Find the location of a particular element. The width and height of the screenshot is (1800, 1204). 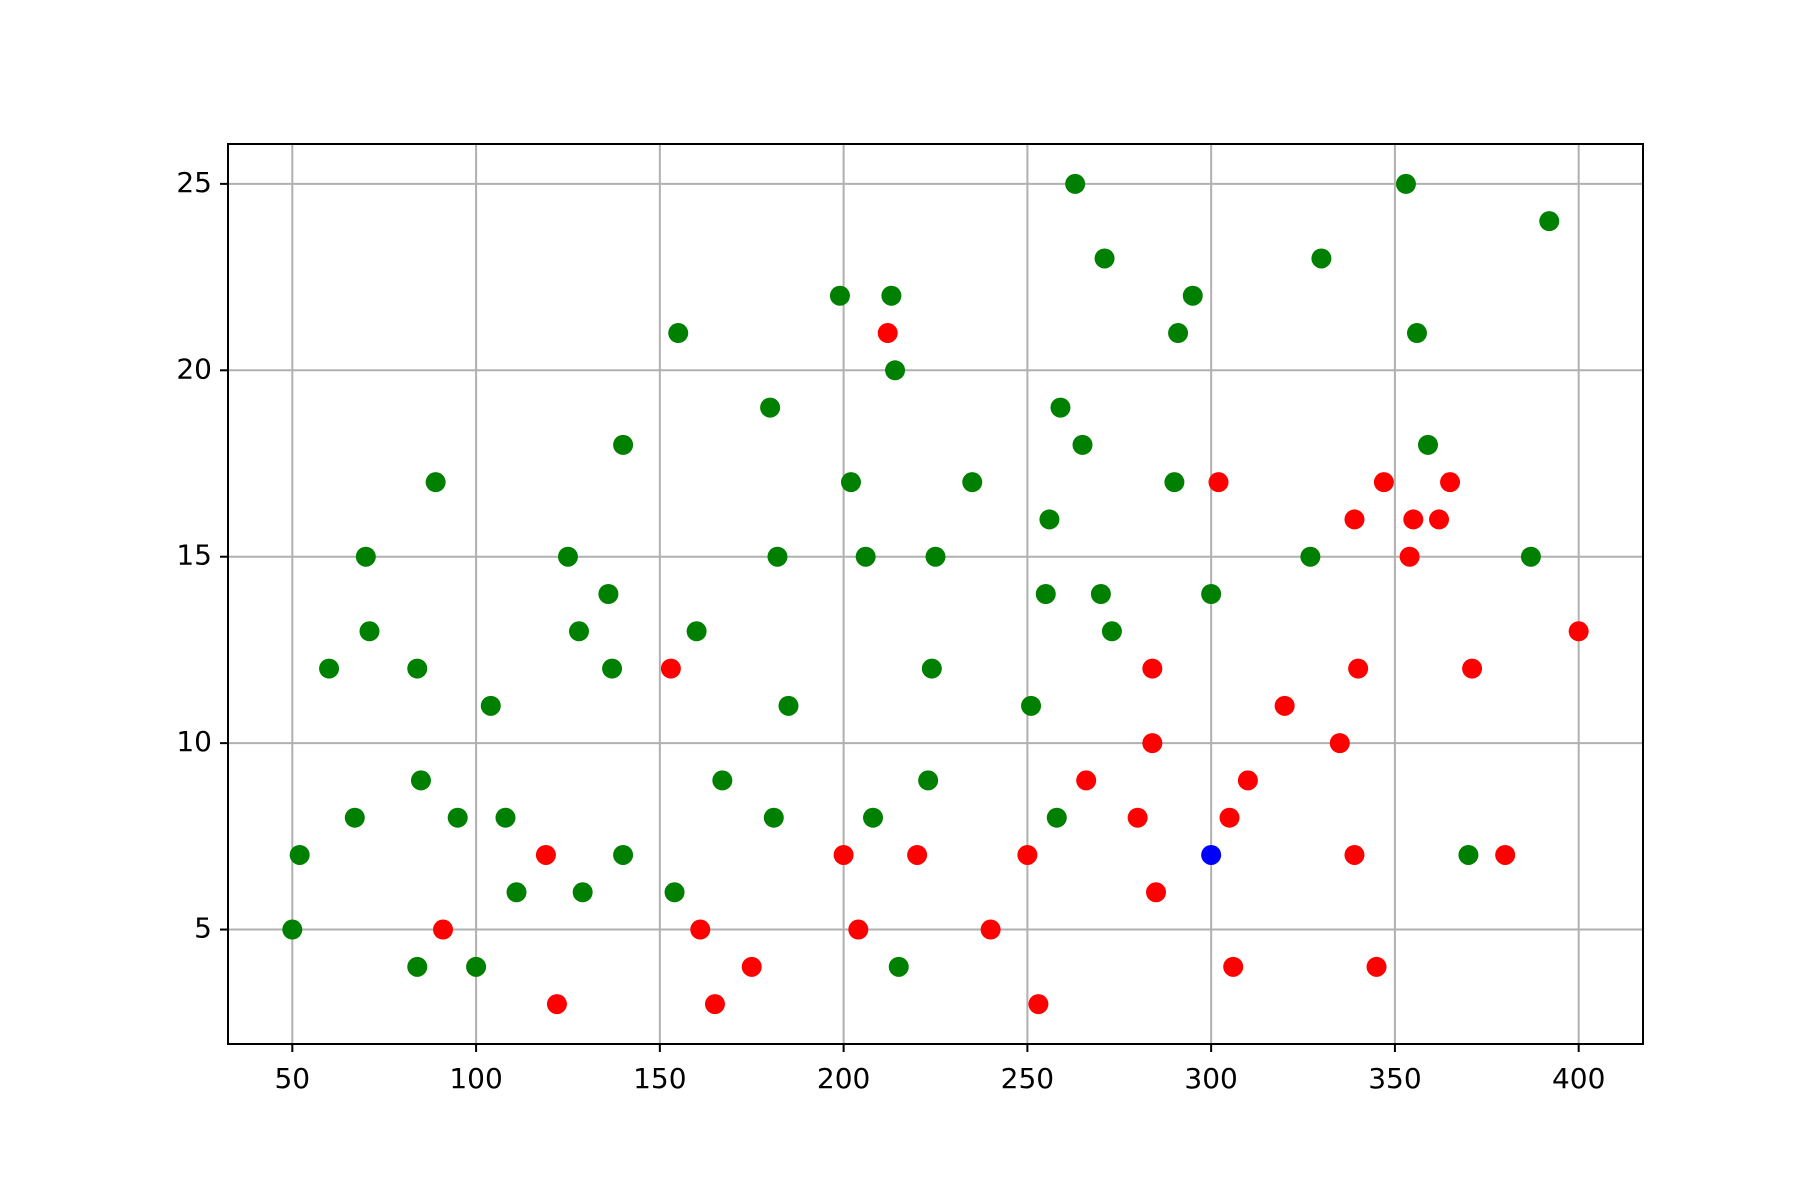

x-tick-label: 300 is located at coordinates (1210, 1078).